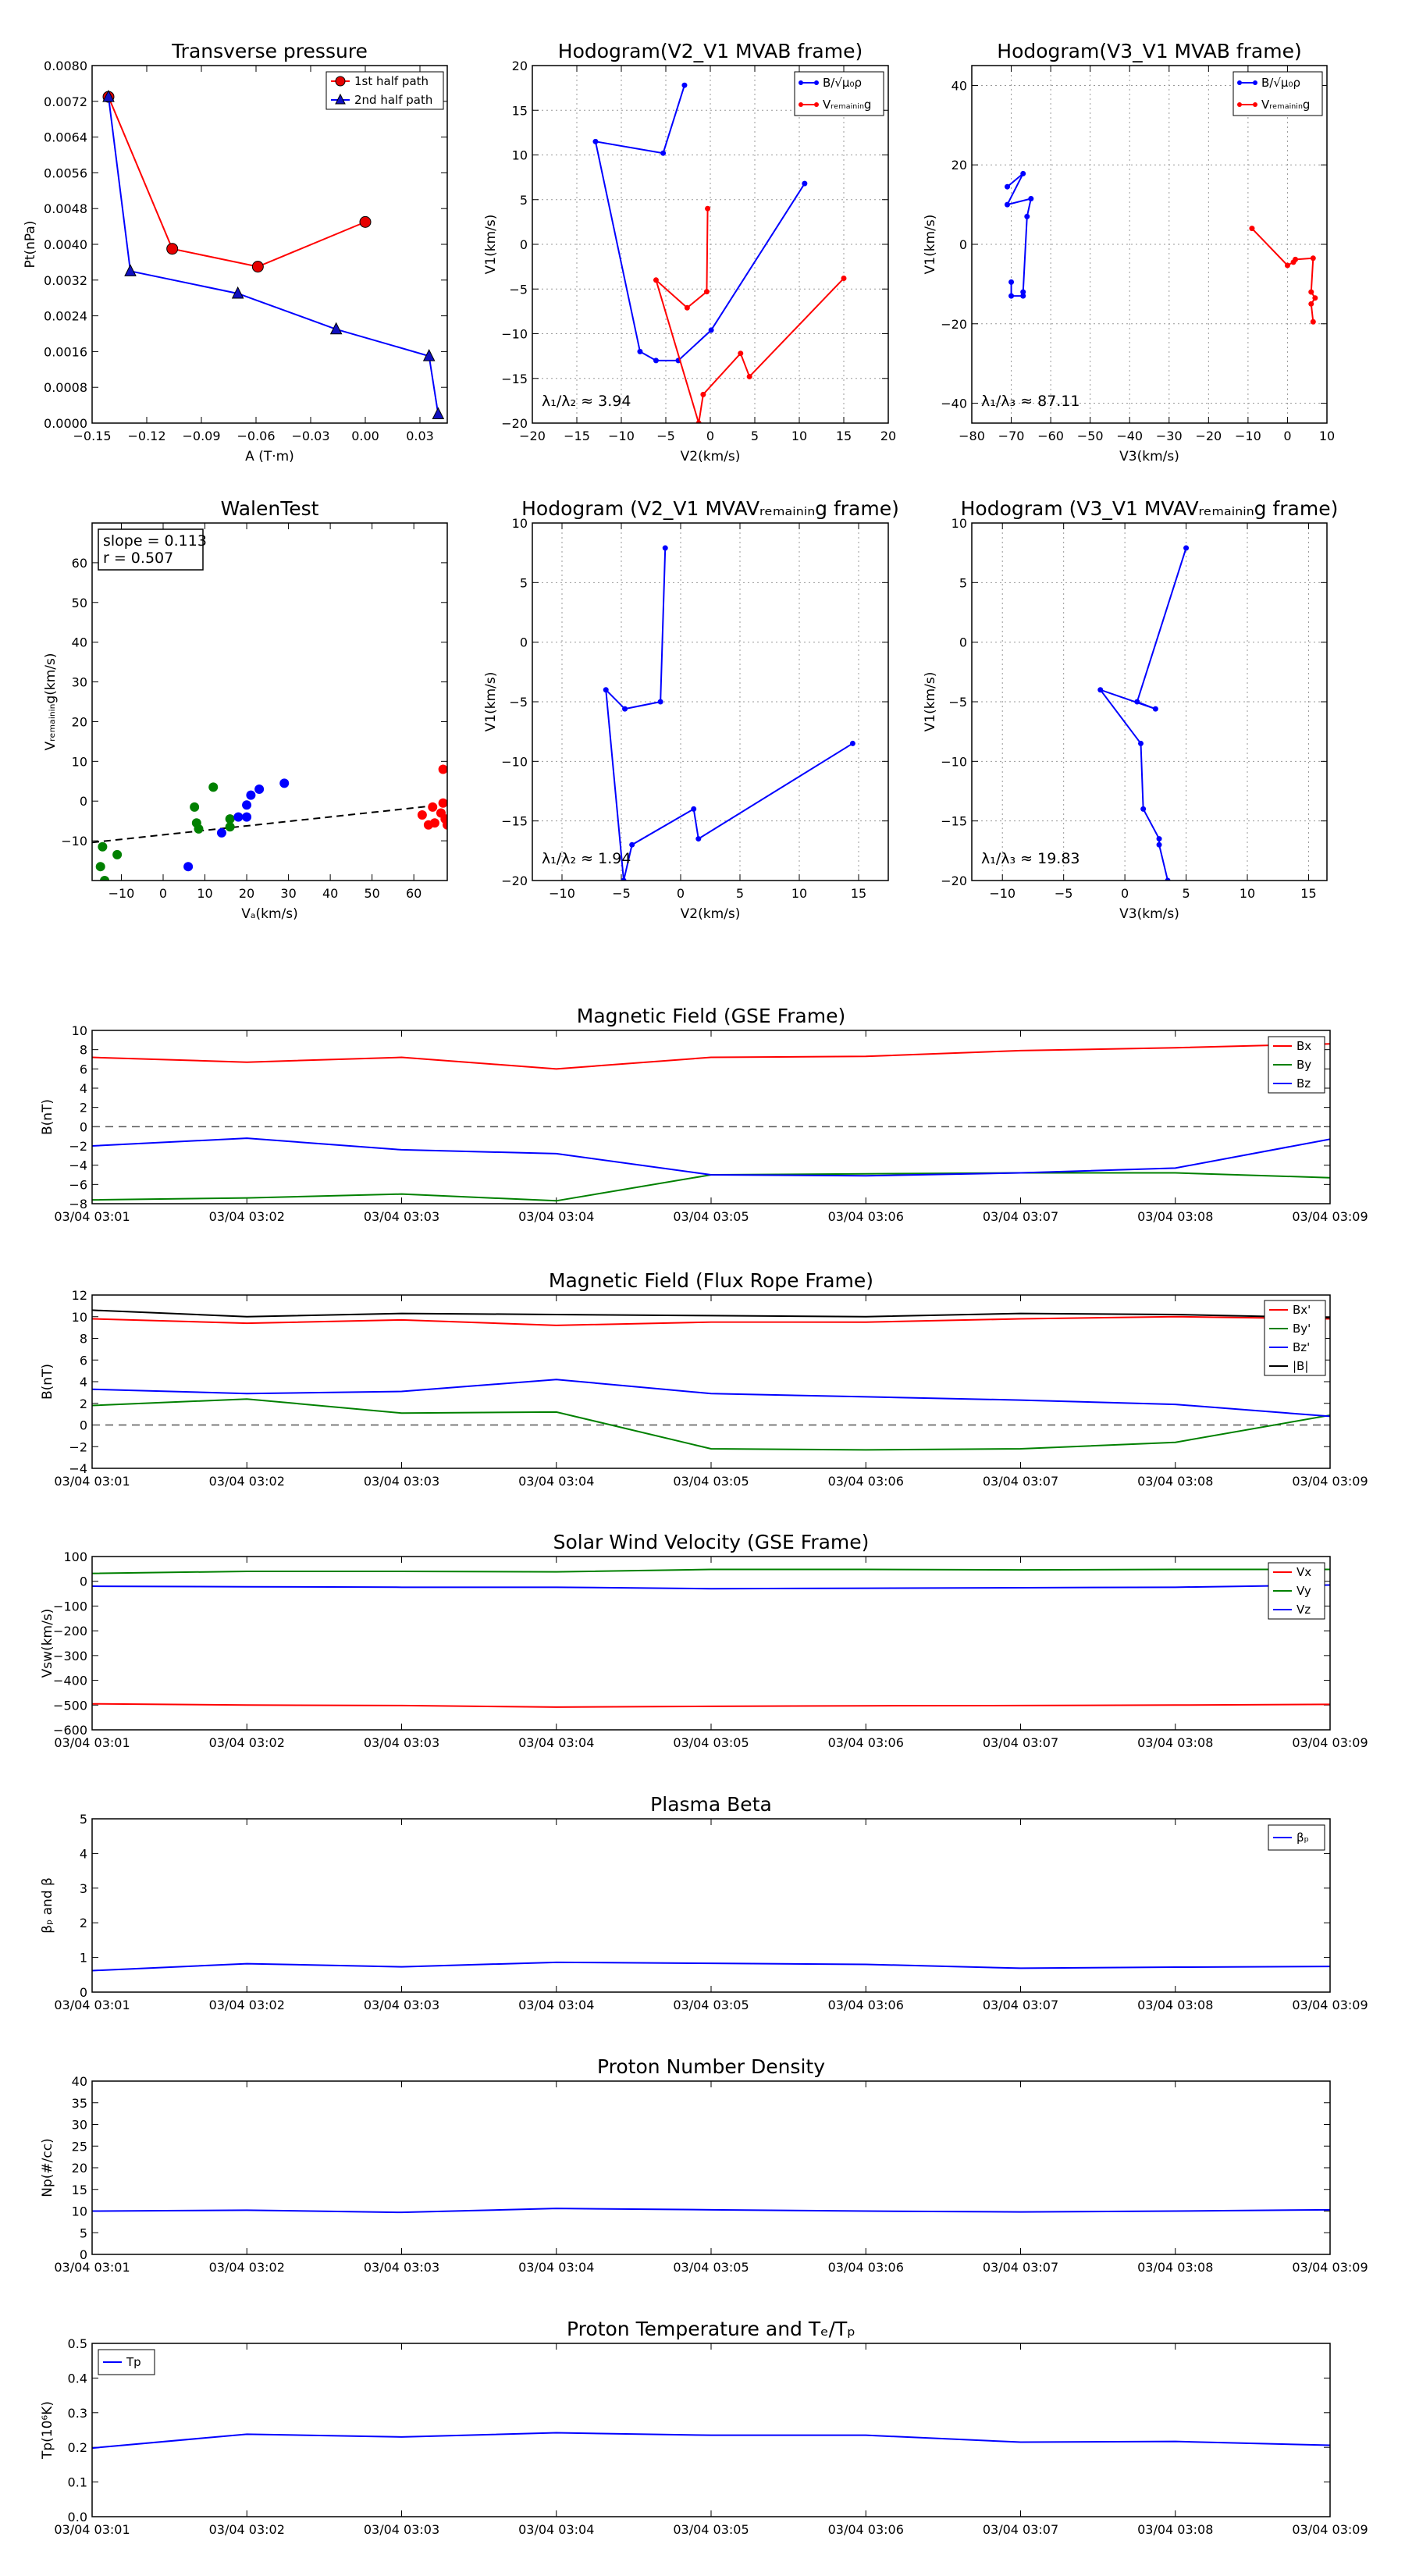 This screenshot has width=1405, height=2576. What do you see at coordinates (163, 893) in the screenshot?
I see `x-tick-label: 0` at bounding box center [163, 893].